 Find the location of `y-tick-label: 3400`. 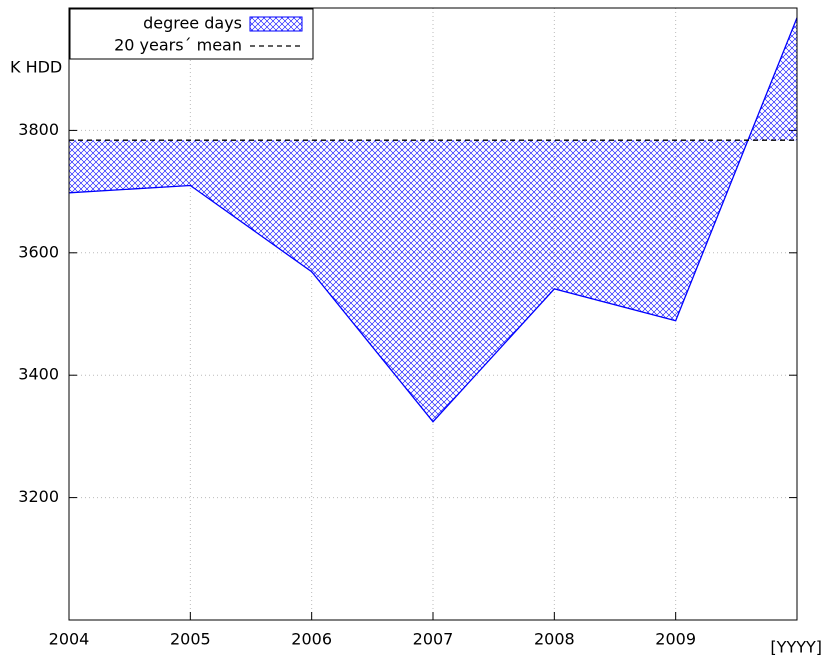

y-tick-label: 3400 is located at coordinates (38, 374).